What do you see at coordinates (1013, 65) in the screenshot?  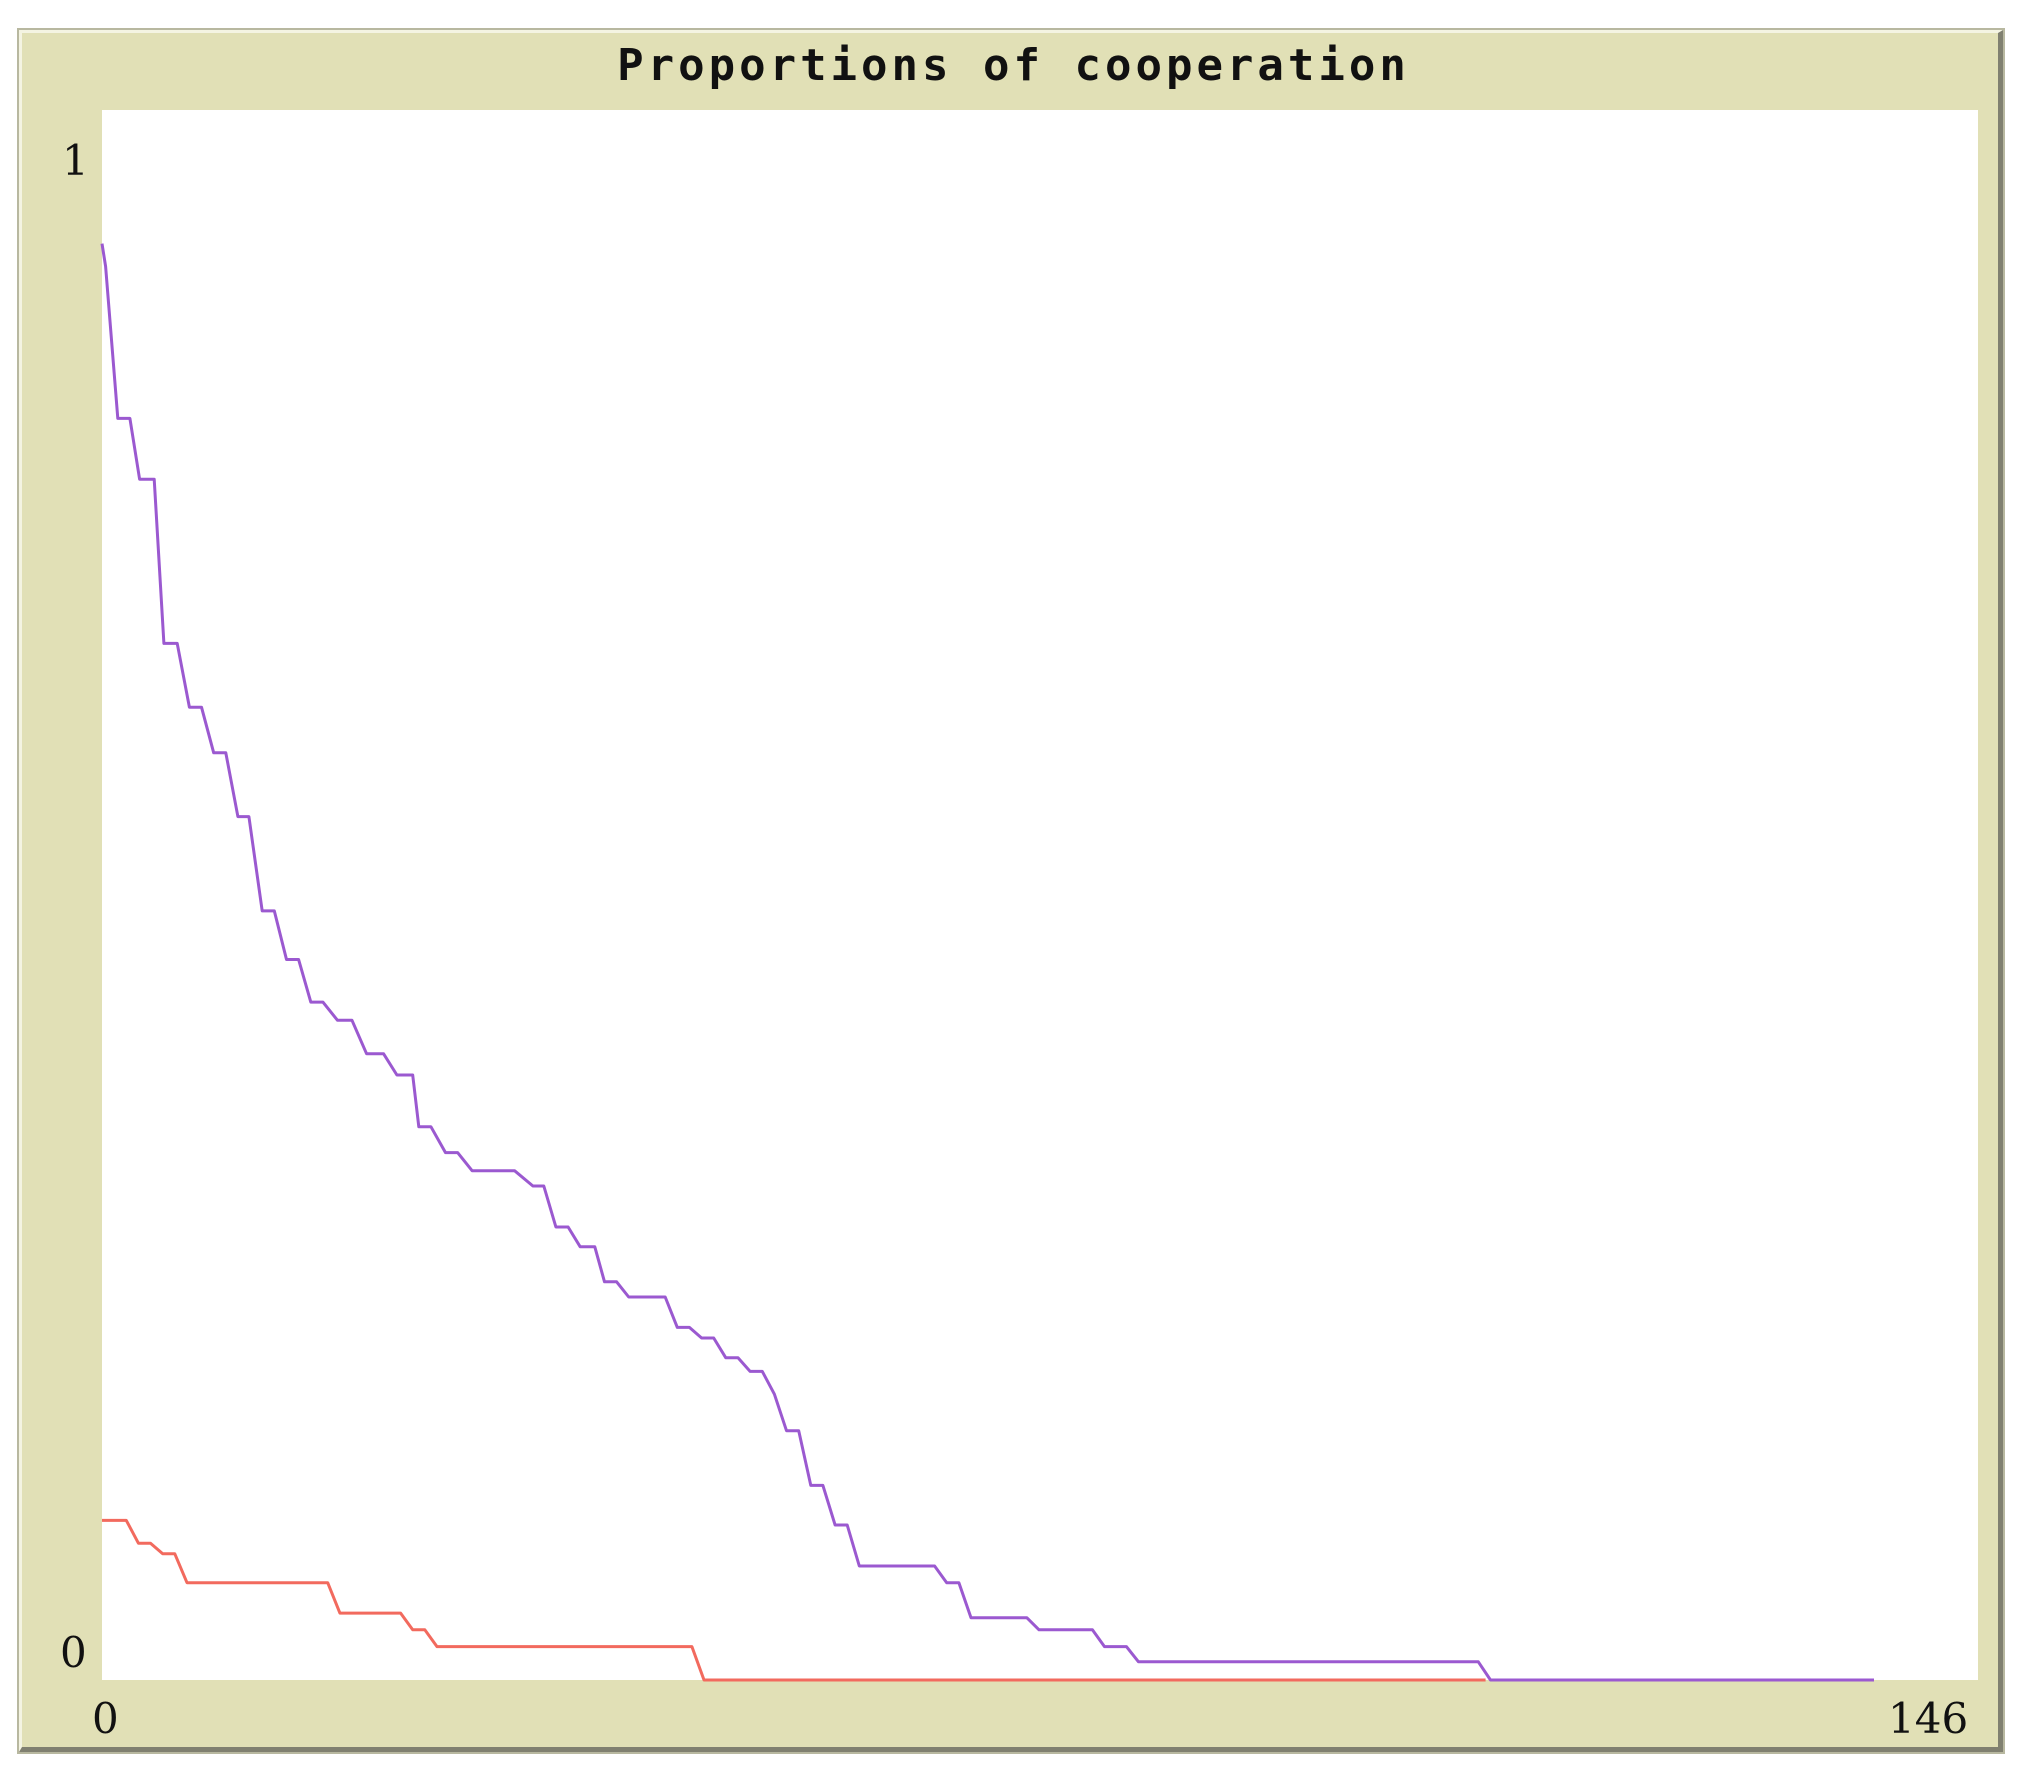 I see `plot-title: Proportions of cooperation` at bounding box center [1013, 65].